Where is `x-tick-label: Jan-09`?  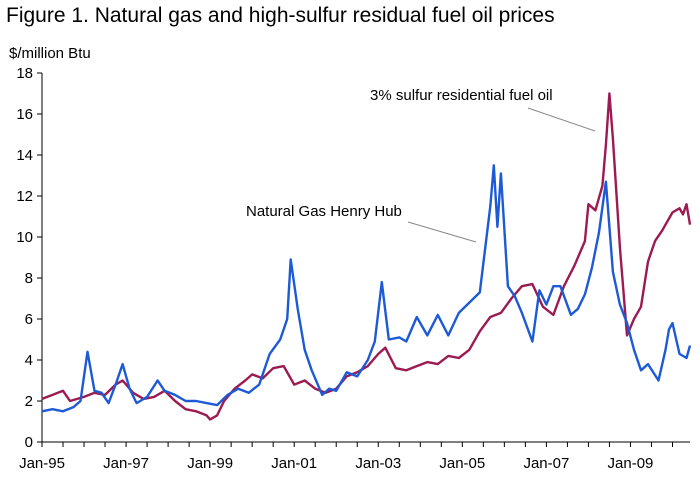 x-tick-label: Jan-09 is located at coordinates (631, 463).